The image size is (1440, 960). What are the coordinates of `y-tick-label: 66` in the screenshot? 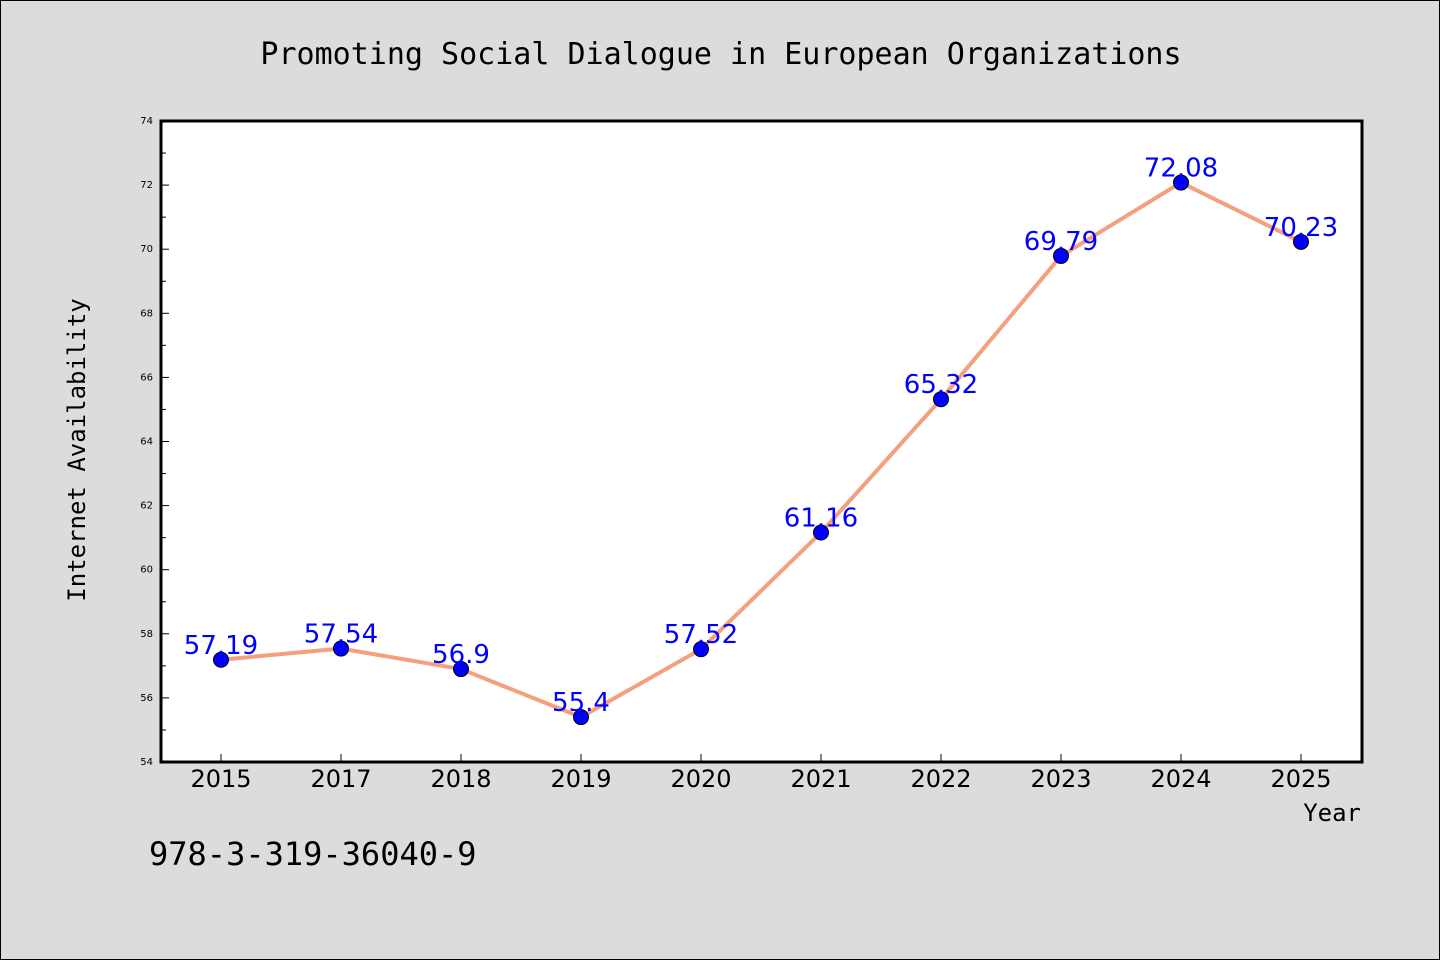 It's located at (146, 377).